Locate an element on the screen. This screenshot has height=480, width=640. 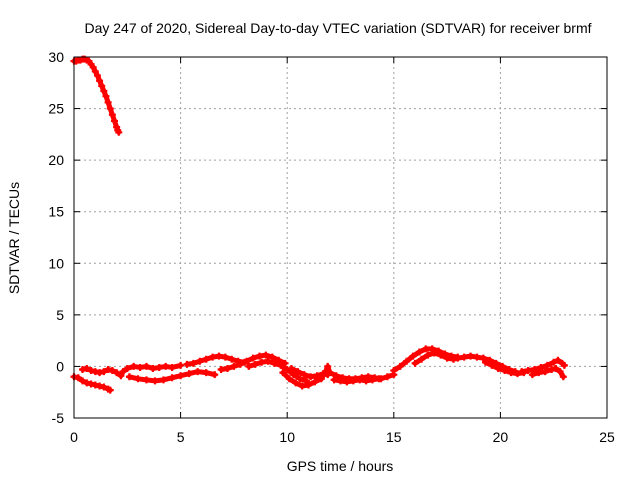
x-tick-label: 25 is located at coordinates (607, 437).